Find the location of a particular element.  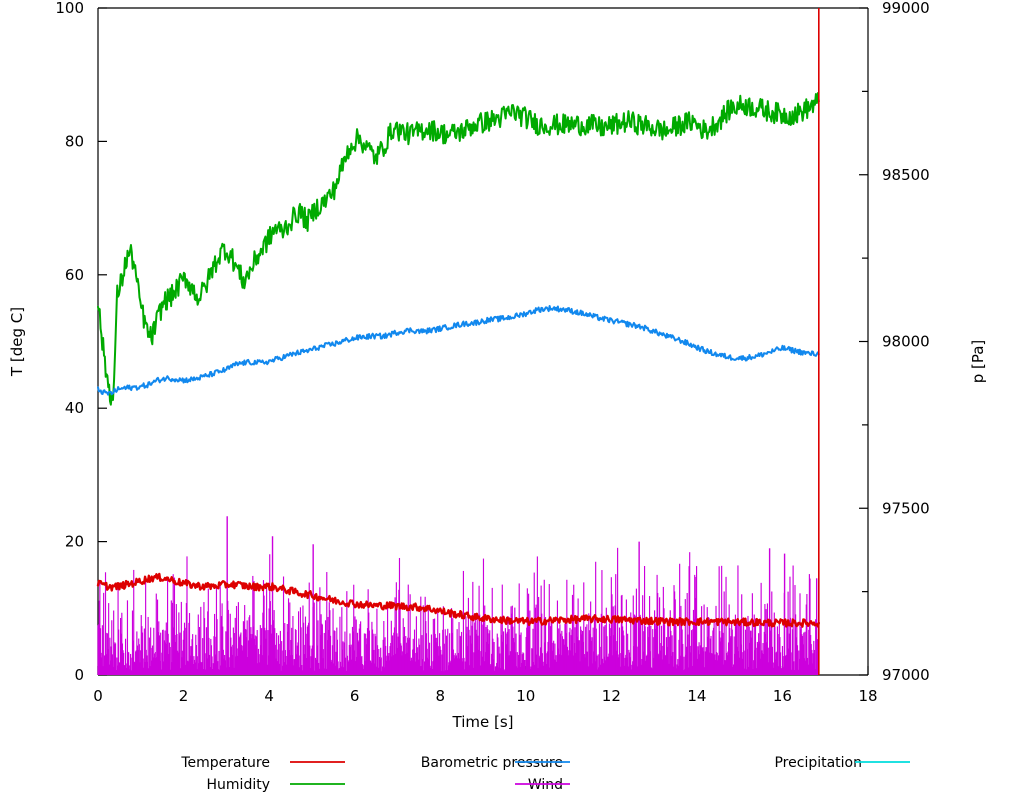

series-barometric-pressure is located at coordinates (458, 350).